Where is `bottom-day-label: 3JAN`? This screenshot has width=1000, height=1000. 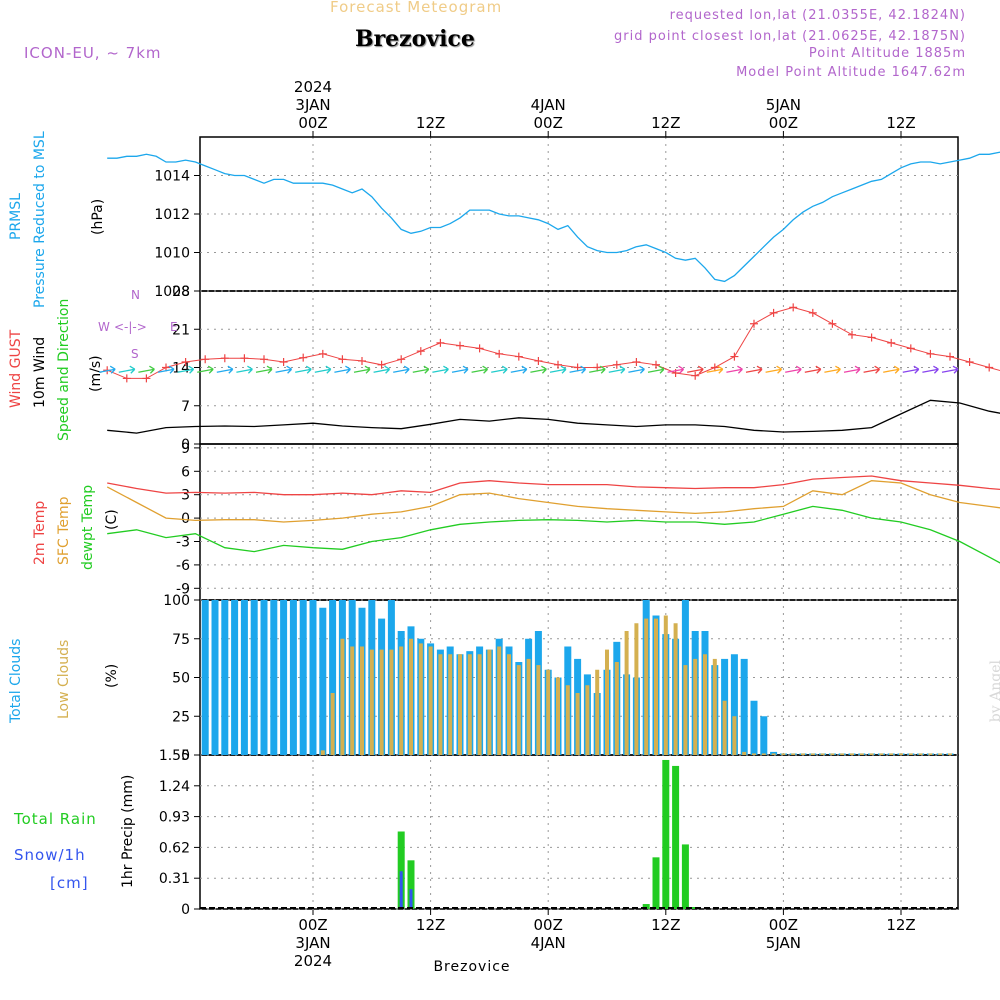 bottom-day-label: 3JAN is located at coordinates (312, 943).